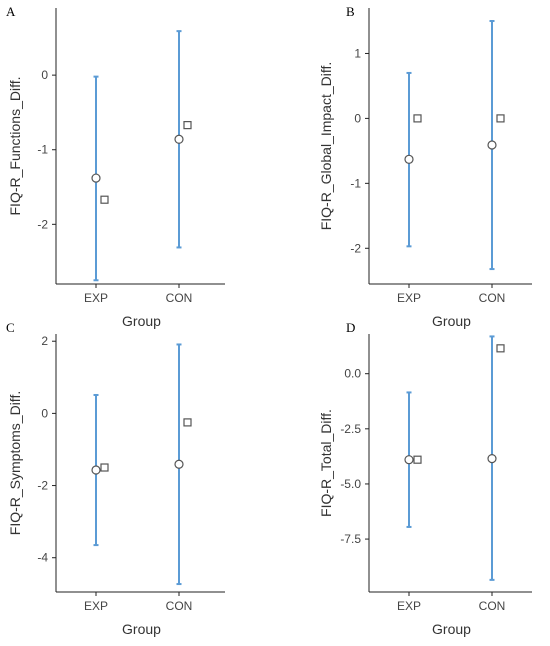  I want to click on y-tick-label: 1, so click(357, 53).